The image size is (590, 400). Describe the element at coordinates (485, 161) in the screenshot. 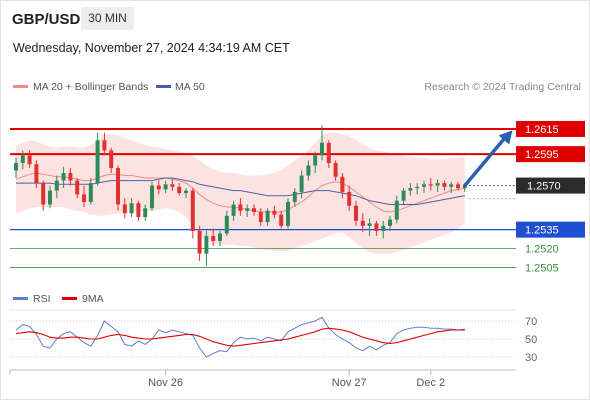

I see `forecast-arrow-shaft` at that location.